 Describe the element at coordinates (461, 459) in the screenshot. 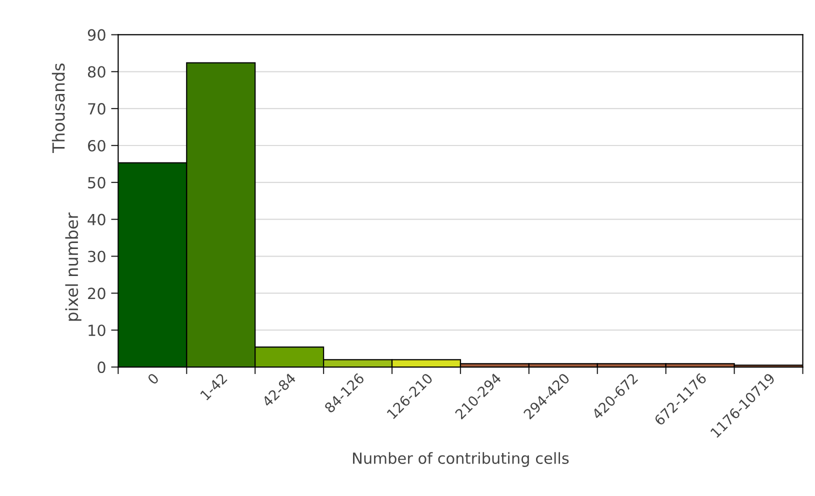

I see `x-axis-title: Number of contributing cells` at that location.